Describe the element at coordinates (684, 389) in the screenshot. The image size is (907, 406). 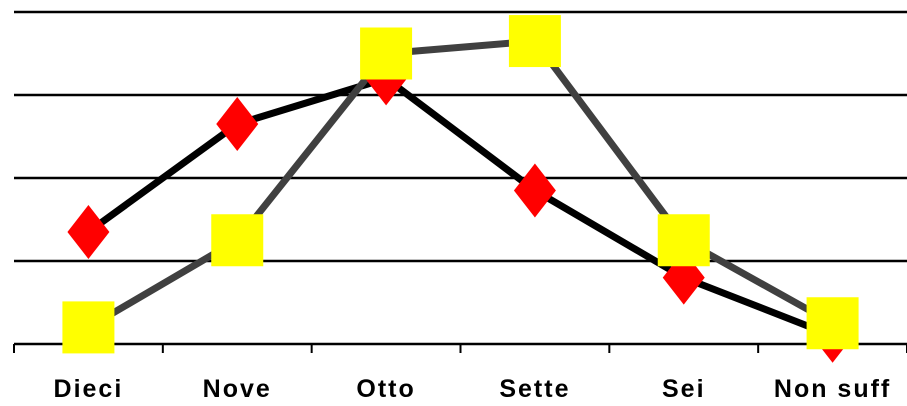
I see `x-tick-label: Sei` at that location.